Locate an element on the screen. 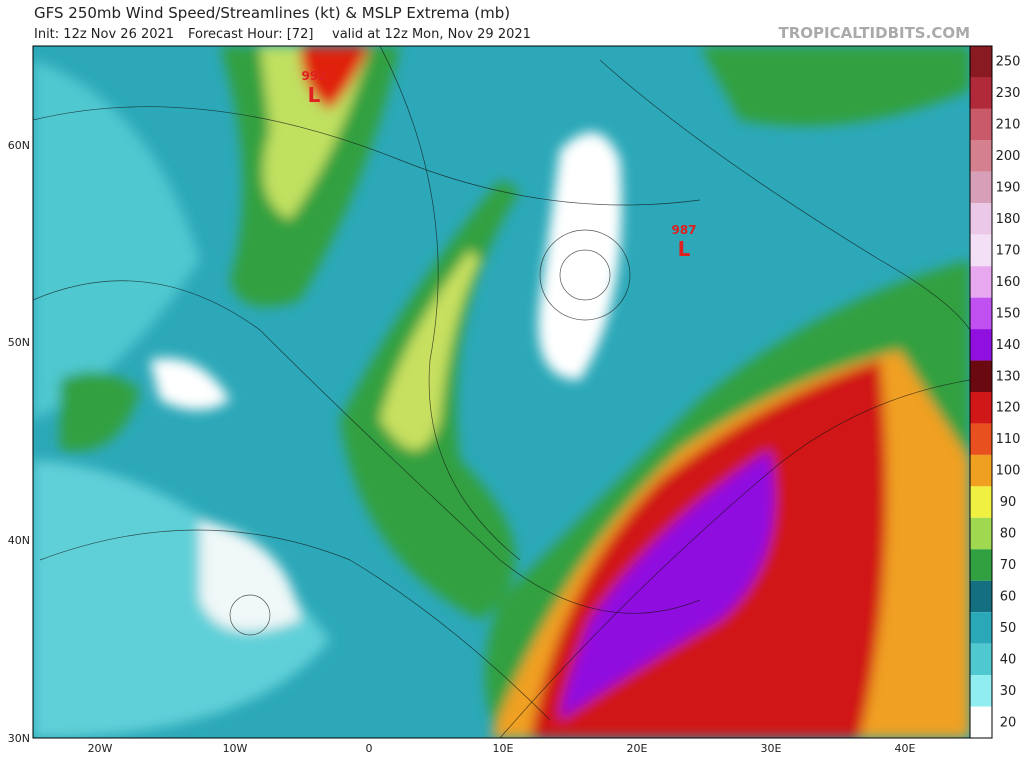 This screenshot has height=761, width=1024. colorbar-label: 250 is located at coordinates (1008, 62).